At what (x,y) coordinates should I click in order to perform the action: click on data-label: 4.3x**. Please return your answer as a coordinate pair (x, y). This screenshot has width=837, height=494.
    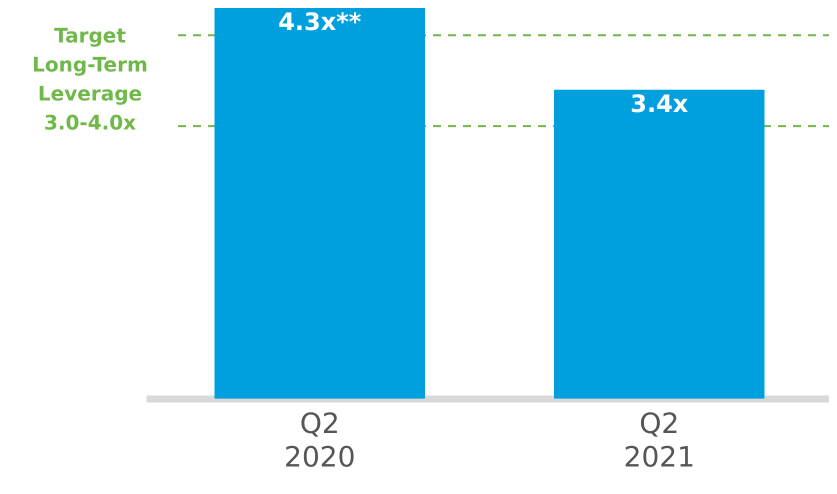
    Looking at the image, I should click on (320, 22).